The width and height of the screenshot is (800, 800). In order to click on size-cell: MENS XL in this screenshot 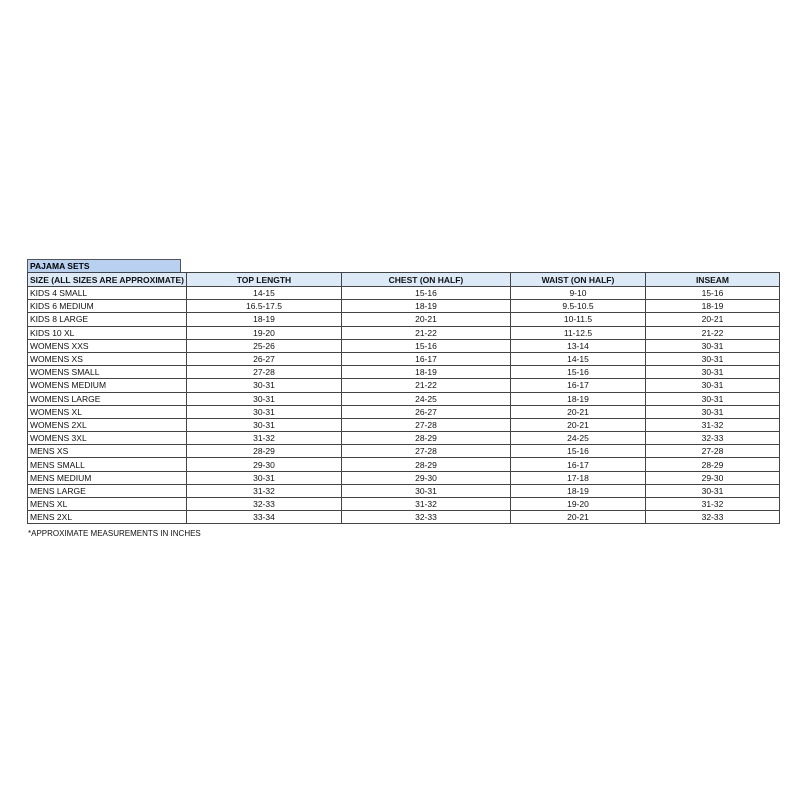, I will do `click(107, 504)`.